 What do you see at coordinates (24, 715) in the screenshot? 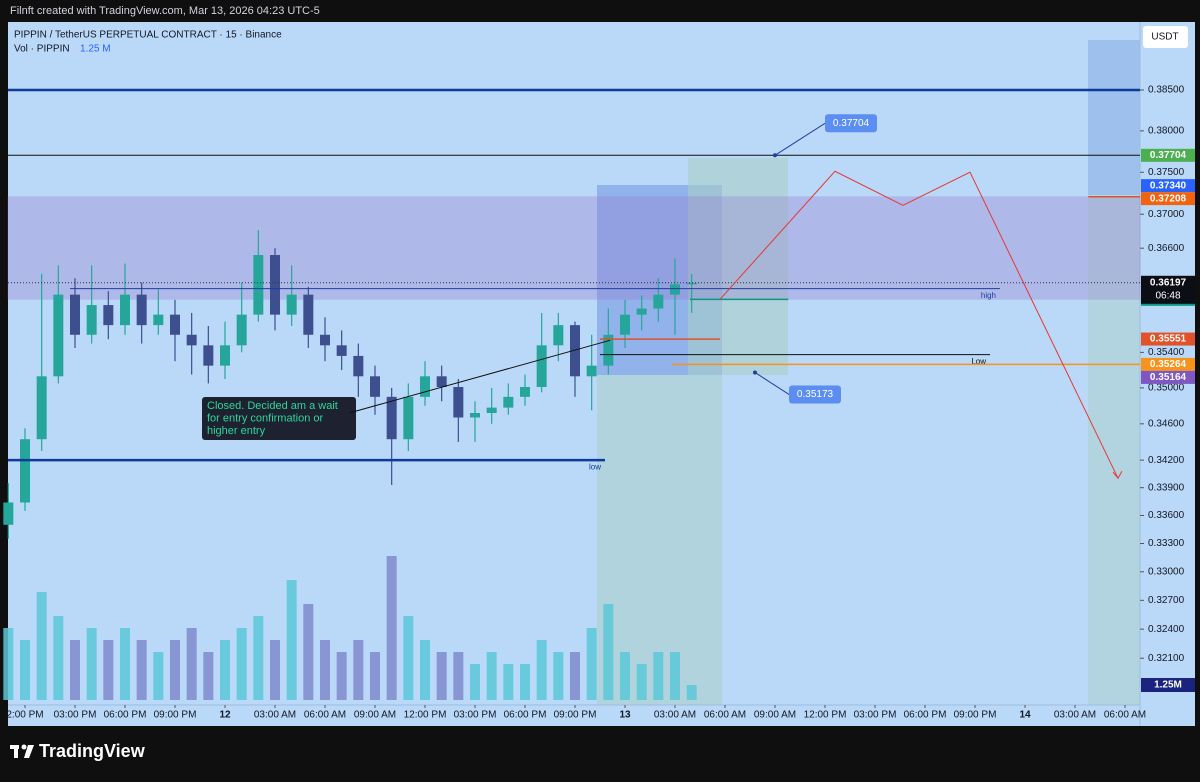
I see `x-tick-label: 2:00 PM` at bounding box center [24, 715].